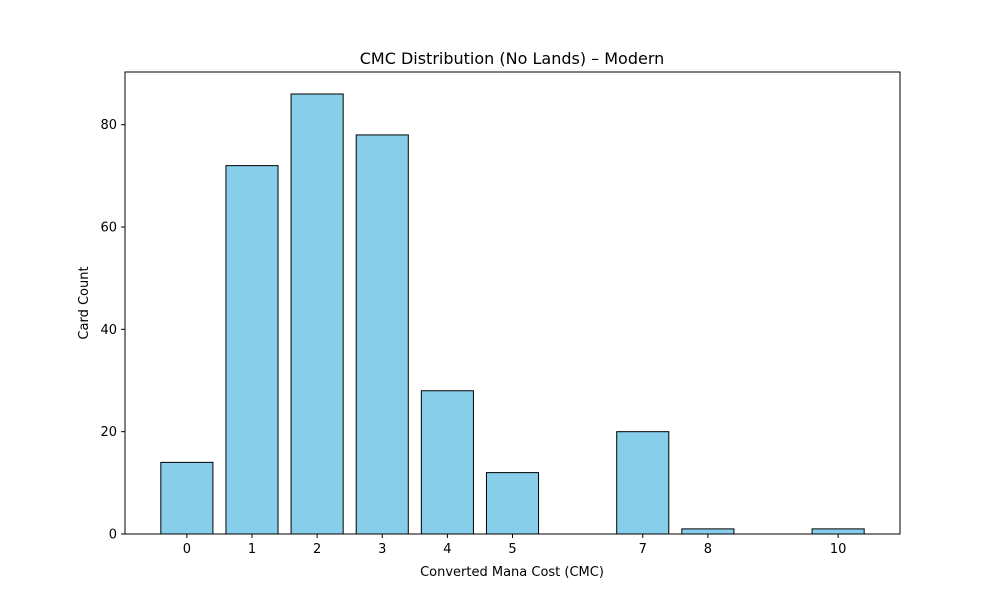 Image resolution: width=1000 pixels, height=600 pixels. Describe the element at coordinates (108, 330) in the screenshot. I see `y-tick-label: 40` at that location.